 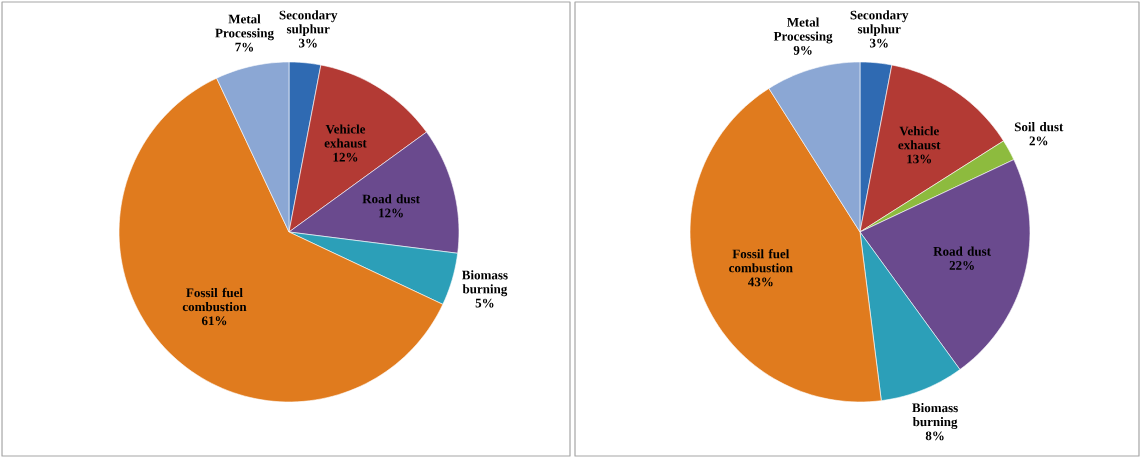 What do you see at coordinates (244, 47) in the screenshot?
I see `data-label: 7%` at bounding box center [244, 47].